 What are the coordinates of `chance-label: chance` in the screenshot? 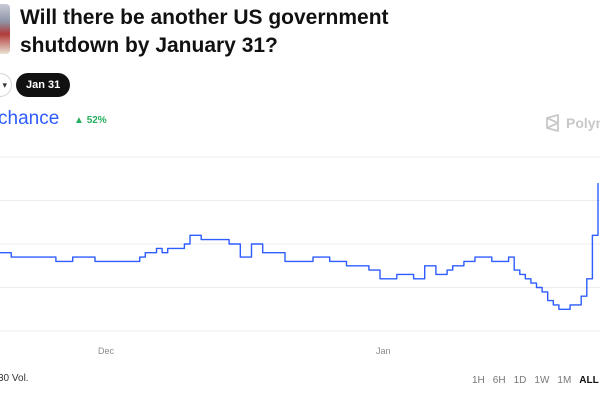 It's located at (30, 118).